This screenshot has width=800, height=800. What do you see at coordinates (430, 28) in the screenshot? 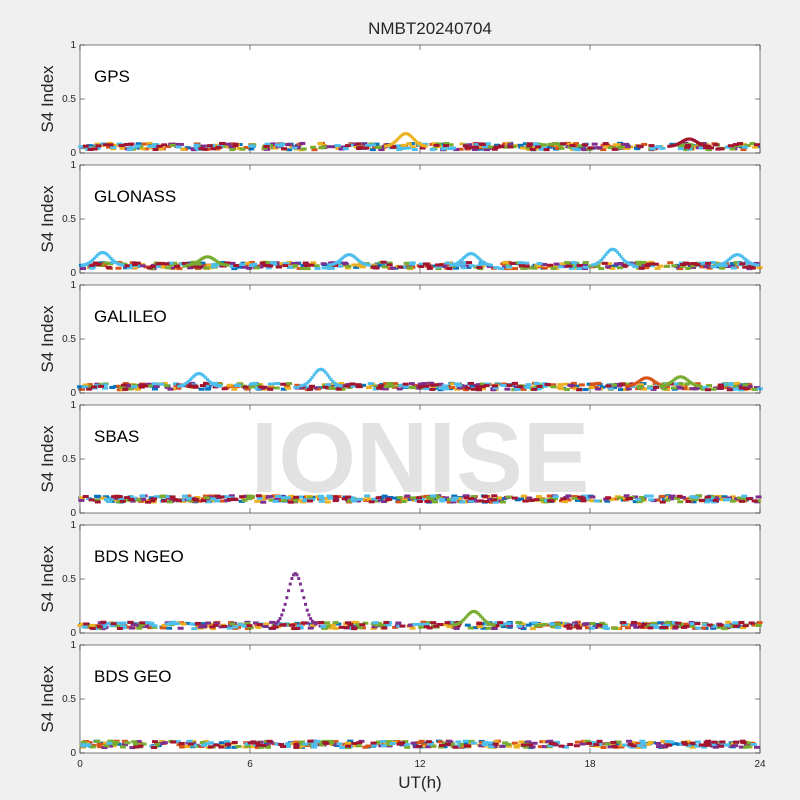
I see `chart-title: NMBT20240704` at bounding box center [430, 28].